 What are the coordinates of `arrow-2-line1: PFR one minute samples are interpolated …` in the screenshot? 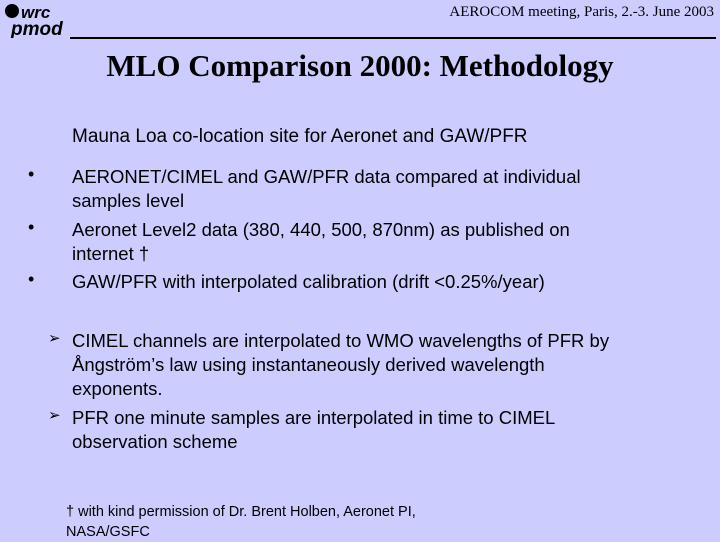 It's located at (314, 417).